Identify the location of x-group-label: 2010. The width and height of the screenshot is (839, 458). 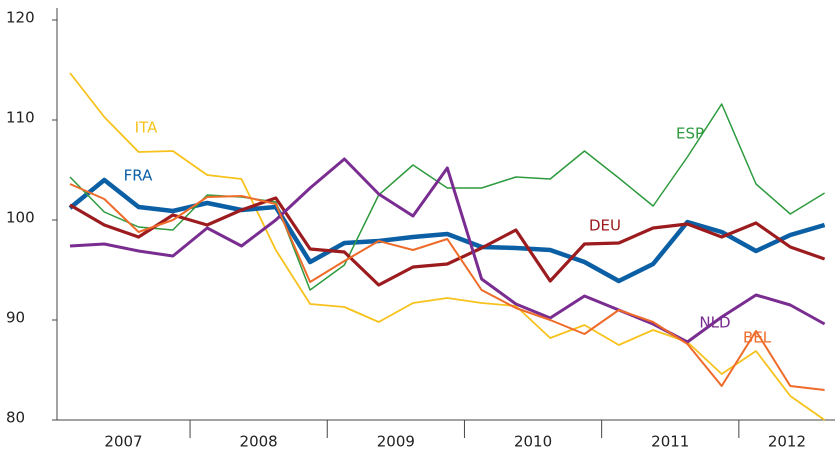
(533, 442).